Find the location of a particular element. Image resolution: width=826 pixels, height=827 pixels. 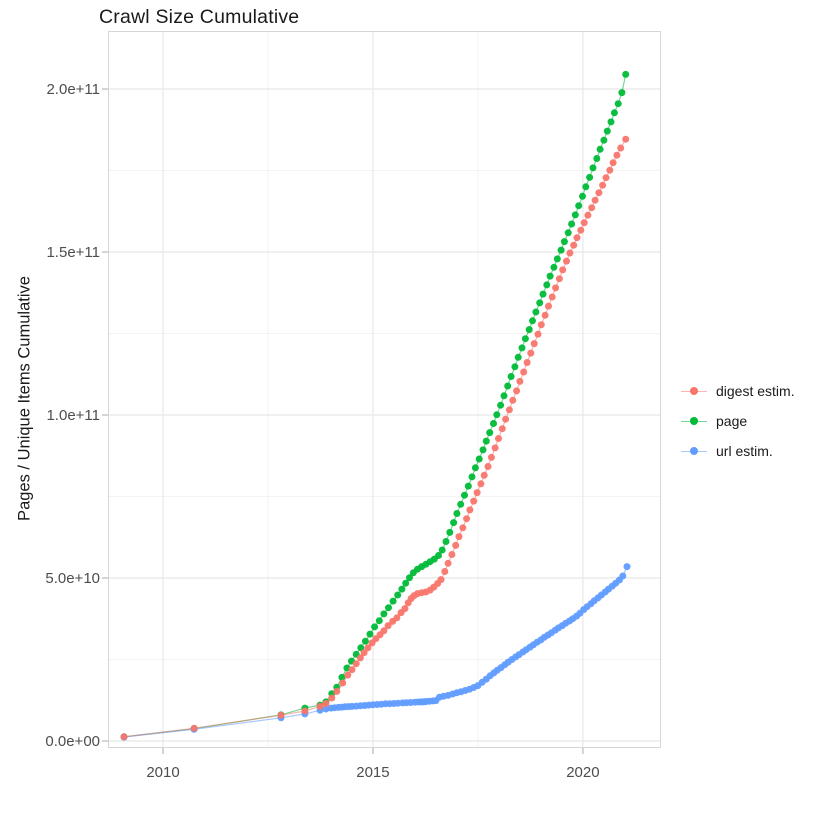

legend: digest estim. page url estim. is located at coordinates (738, 421).